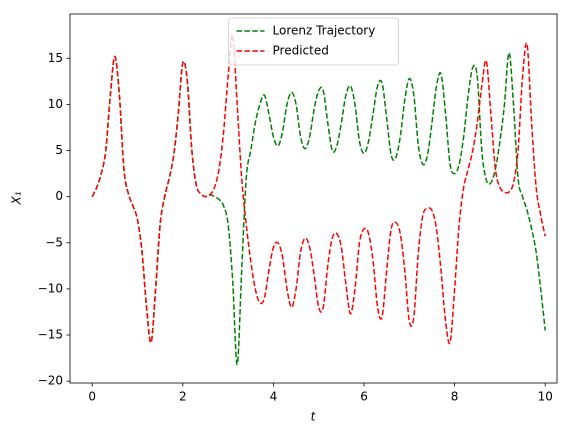  Describe the element at coordinates (55, 58) in the screenshot. I see `y-tick-label: 15` at that location.